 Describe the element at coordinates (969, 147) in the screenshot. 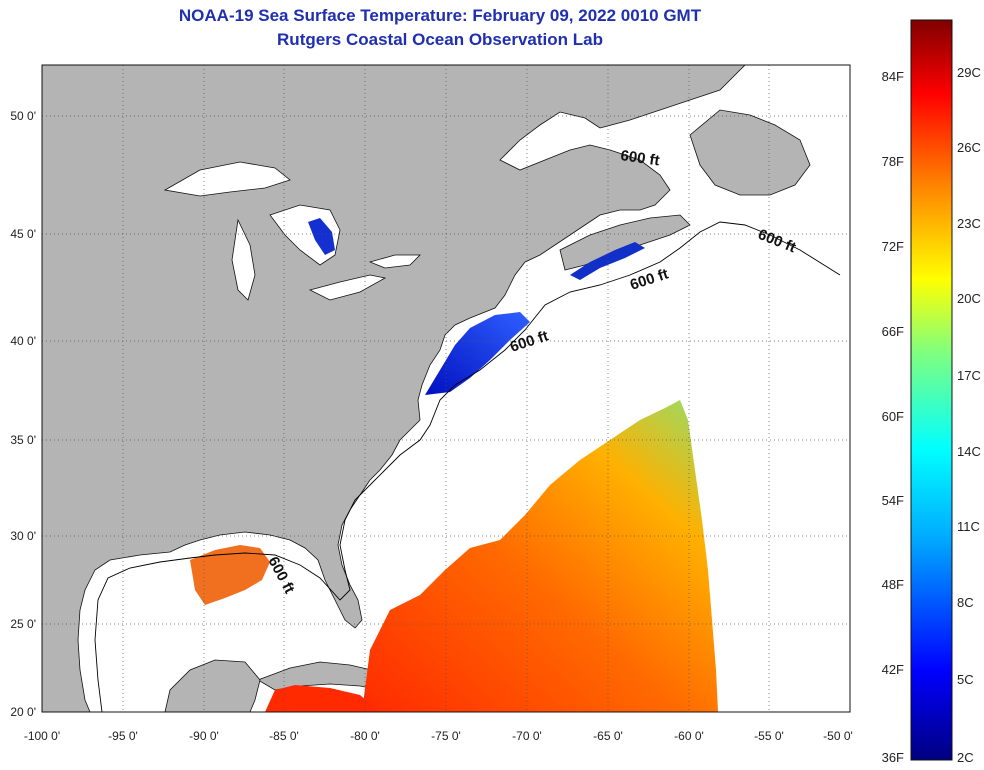

I see `colorbar-c-label: 26C` at that location.